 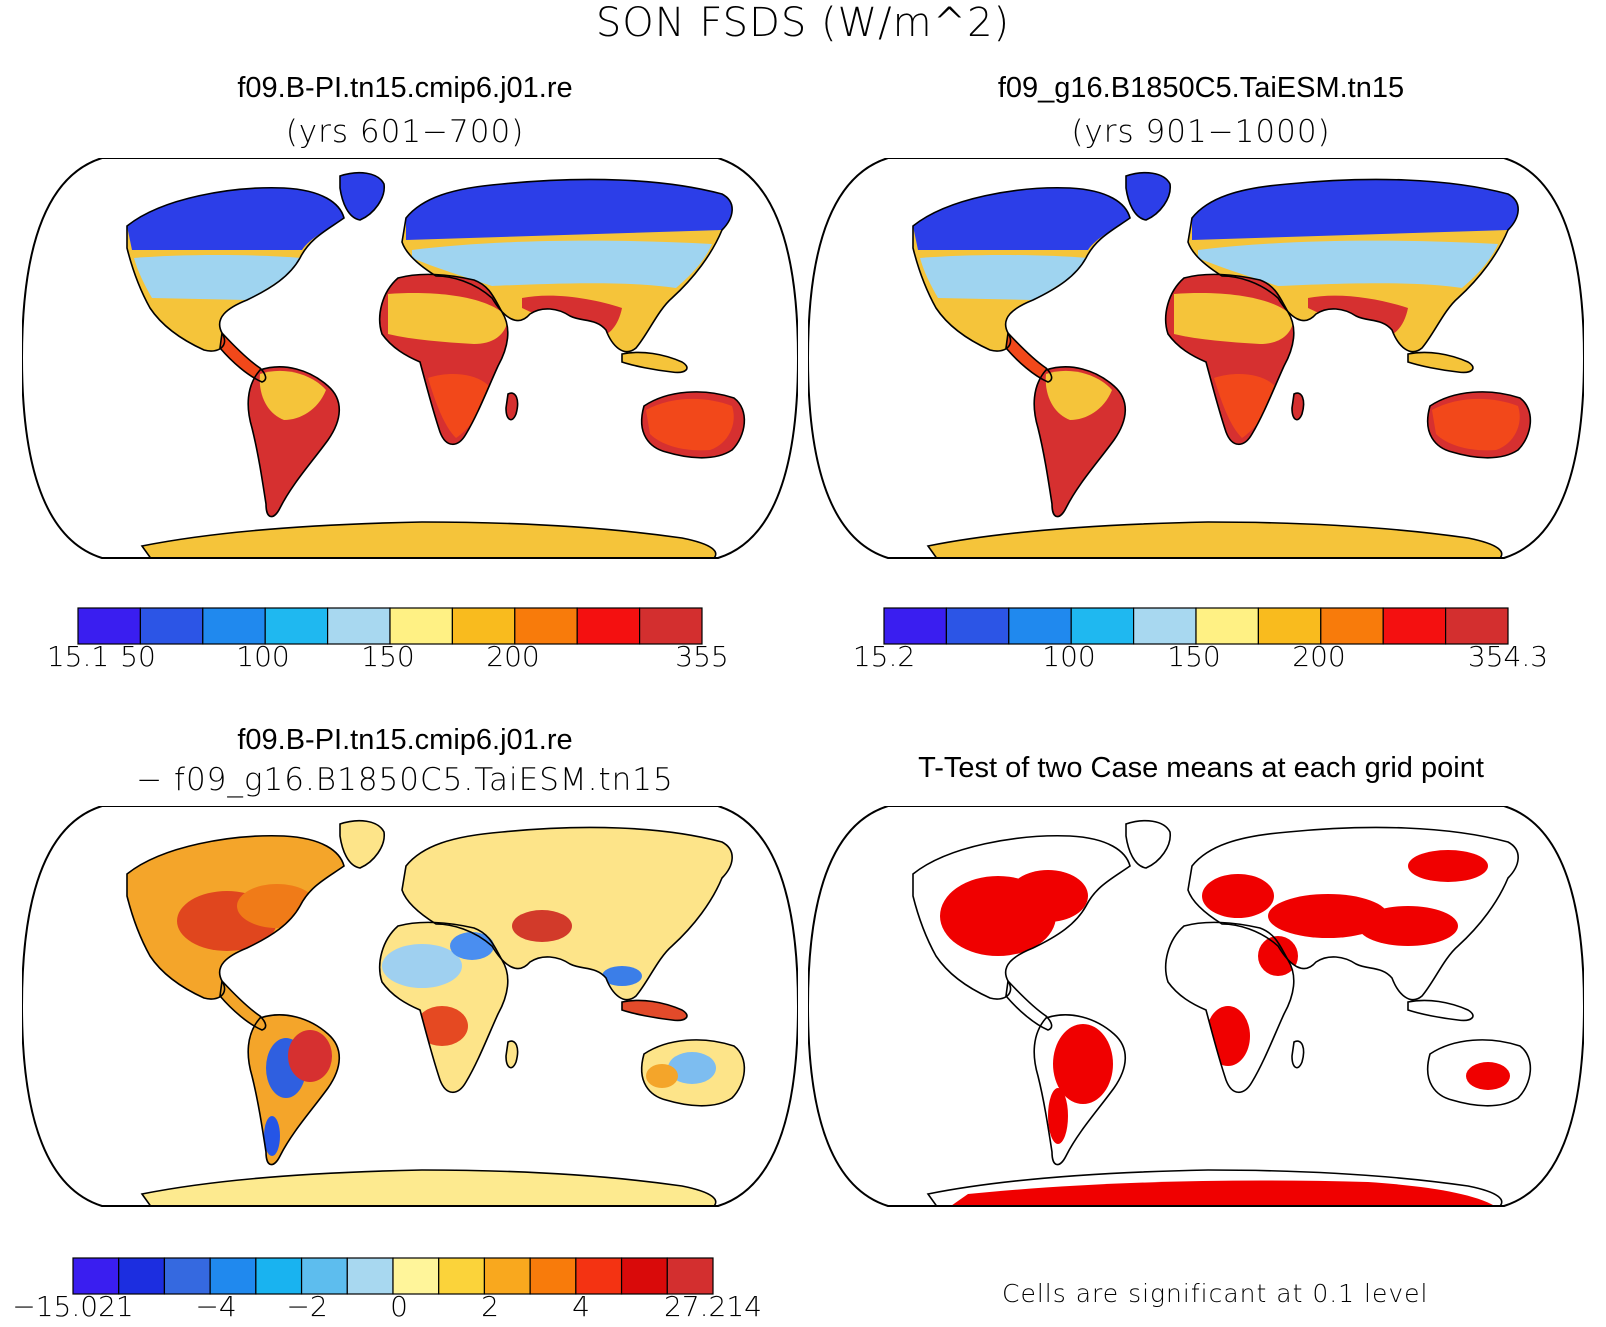 I want to click on colorbar-case1-tick-label: 355, so click(x=701, y=656).